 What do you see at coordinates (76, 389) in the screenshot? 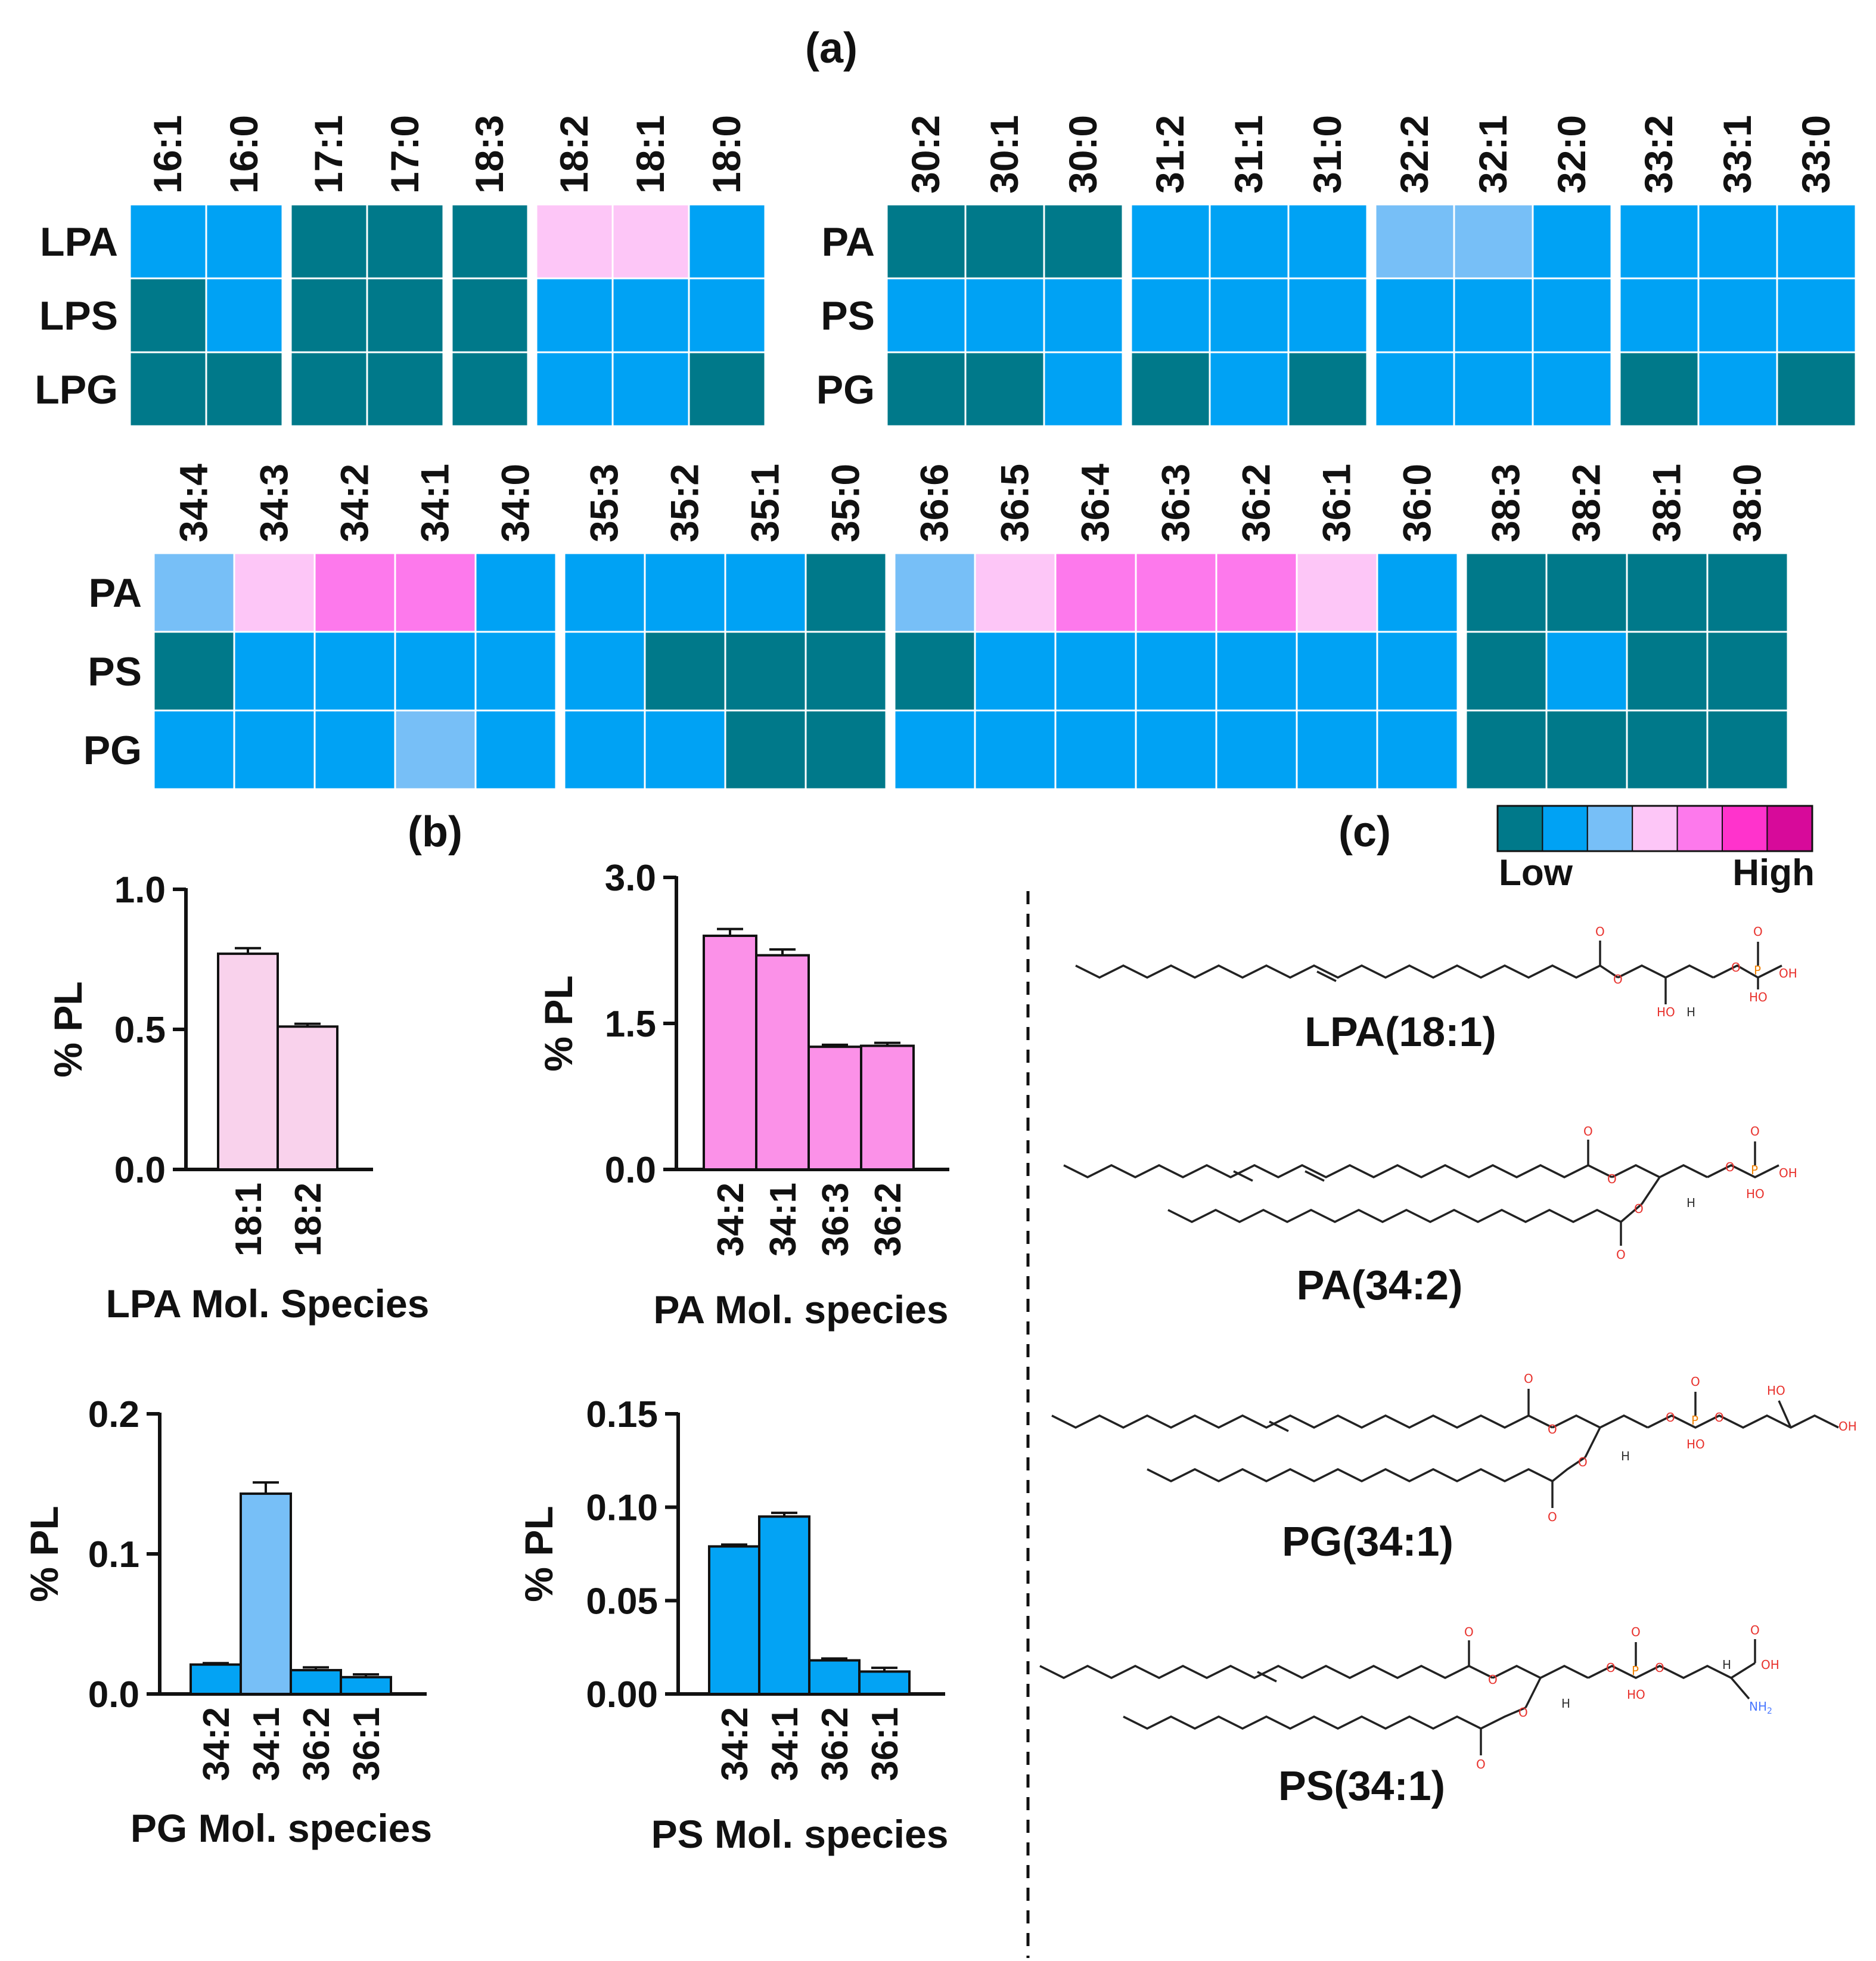
I see `heatmap-row-label: LPG` at bounding box center [76, 389].